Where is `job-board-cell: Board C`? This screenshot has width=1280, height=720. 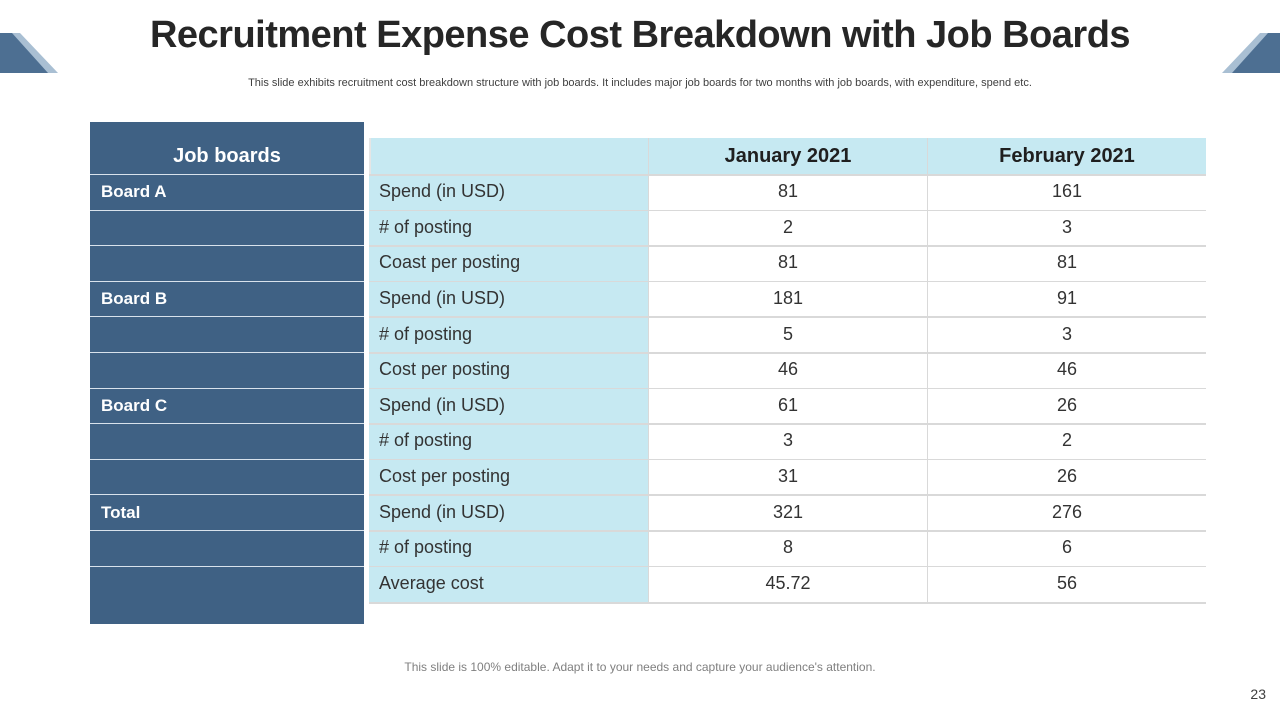 job-board-cell: Board C is located at coordinates (227, 405).